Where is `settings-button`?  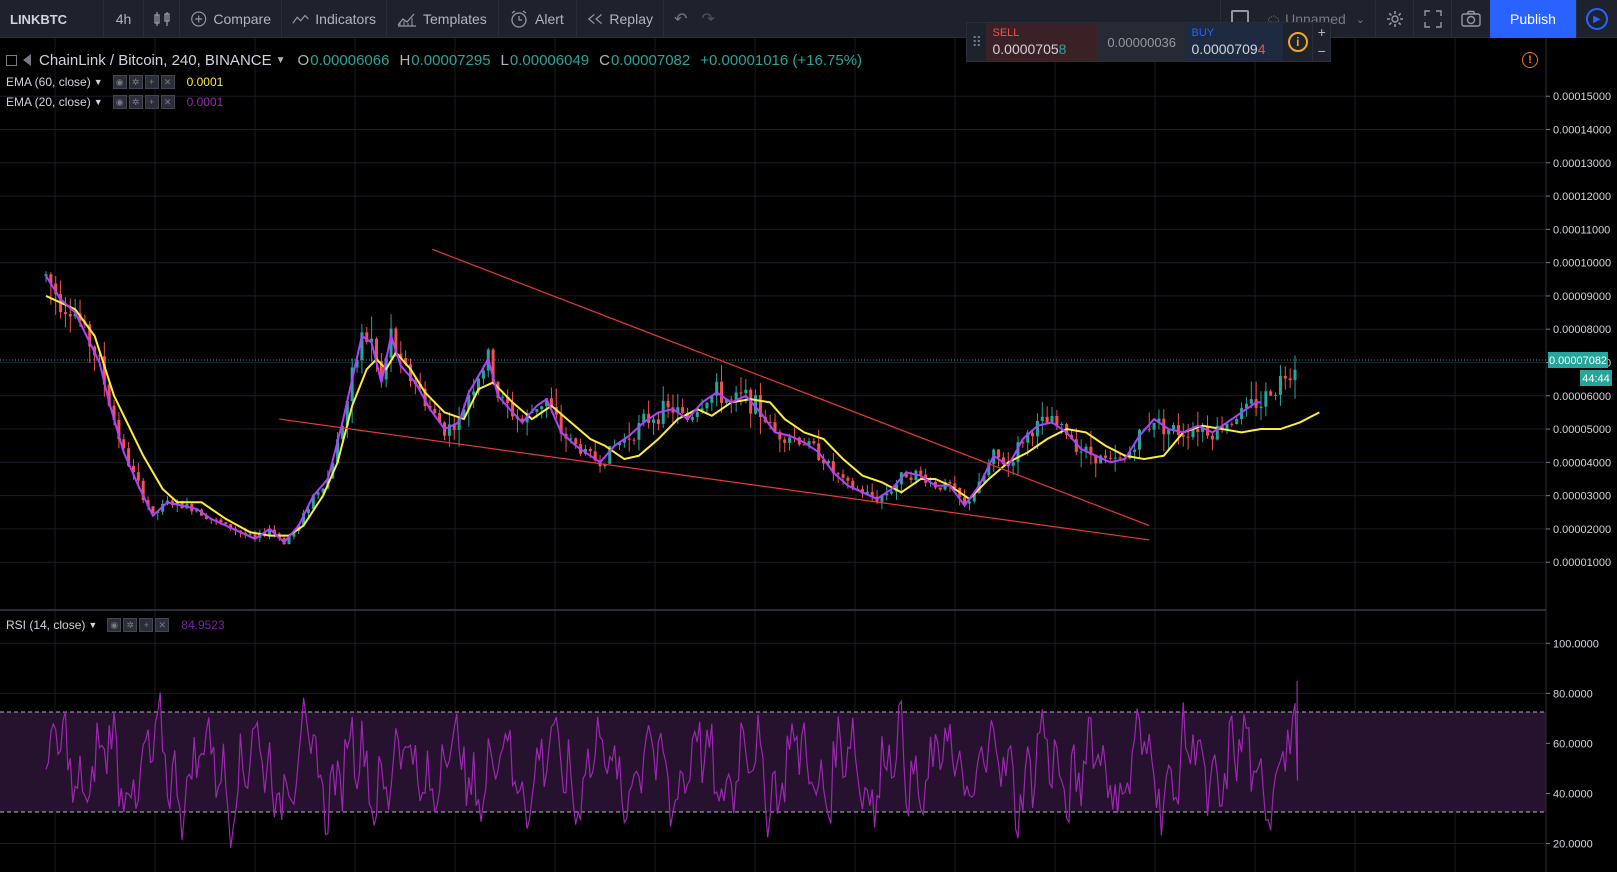 settings-button is located at coordinates (1395, 19).